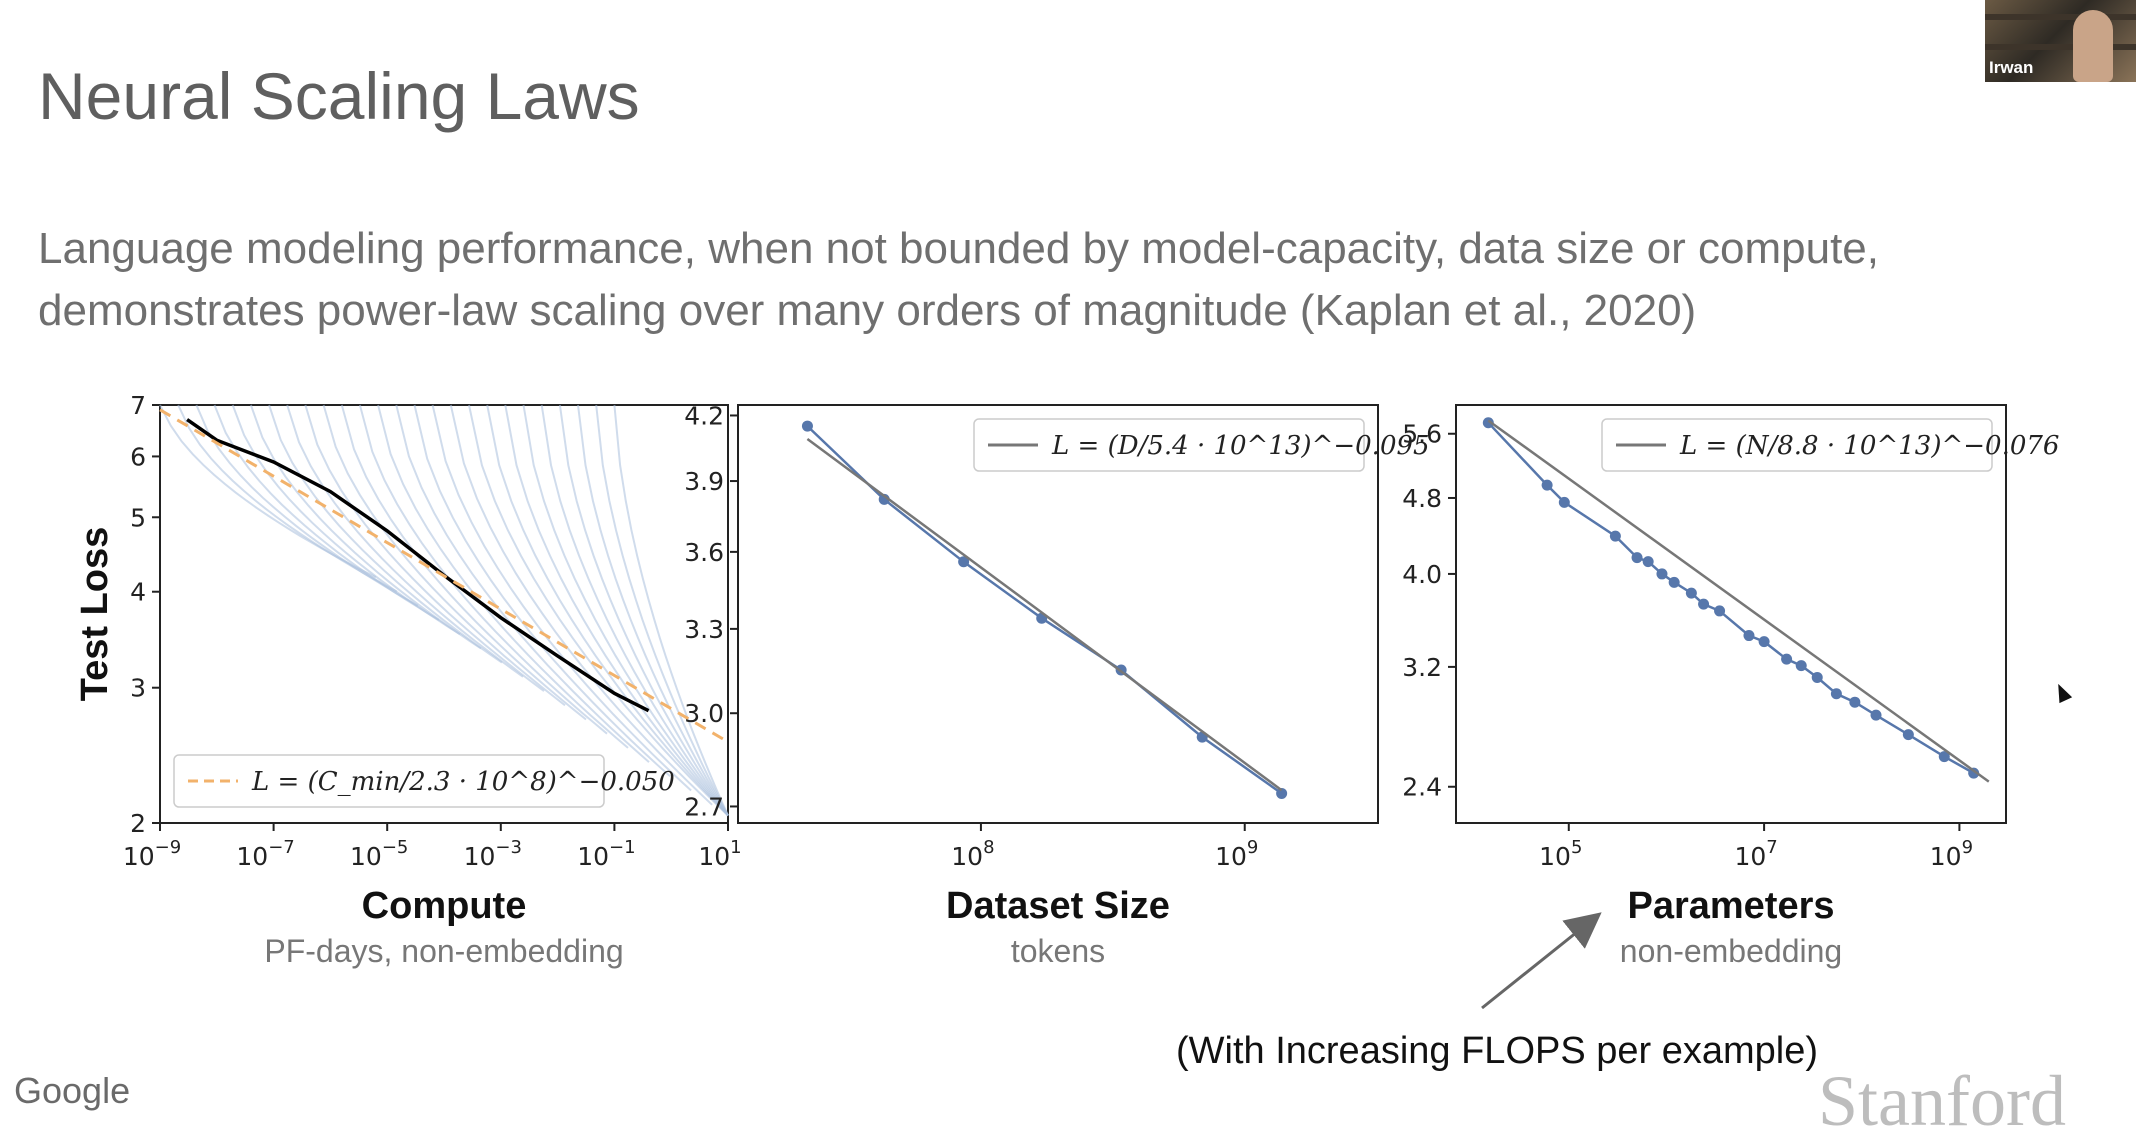 This screenshot has width=2136, height=1143. What do you see at coordinates (138, 517) in the screenshot?
I see `y-tick-label: 5` at bounding box center [138, 517].